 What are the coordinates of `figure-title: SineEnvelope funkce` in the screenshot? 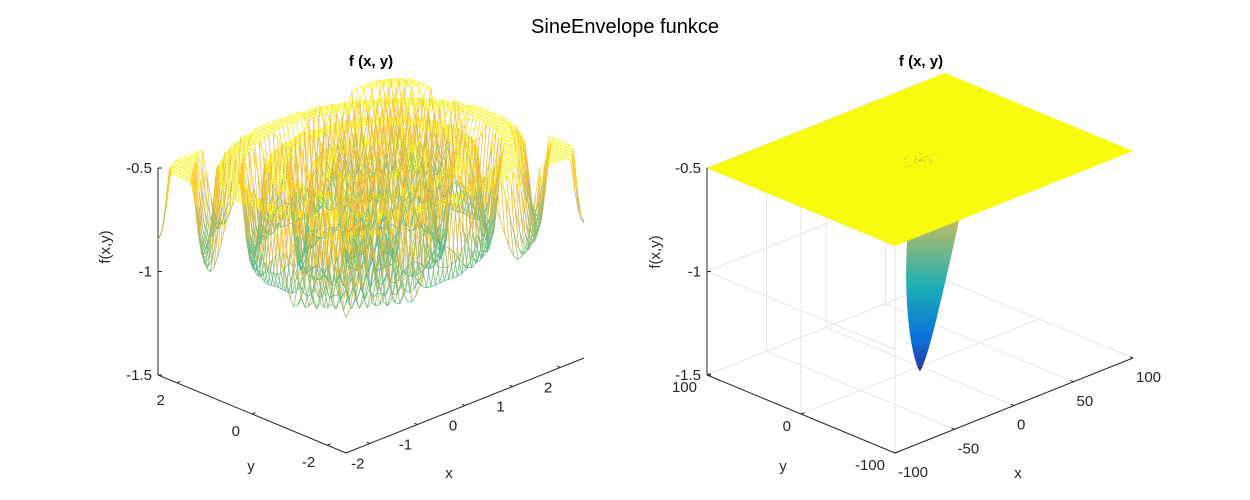 It's located at (625, 27).